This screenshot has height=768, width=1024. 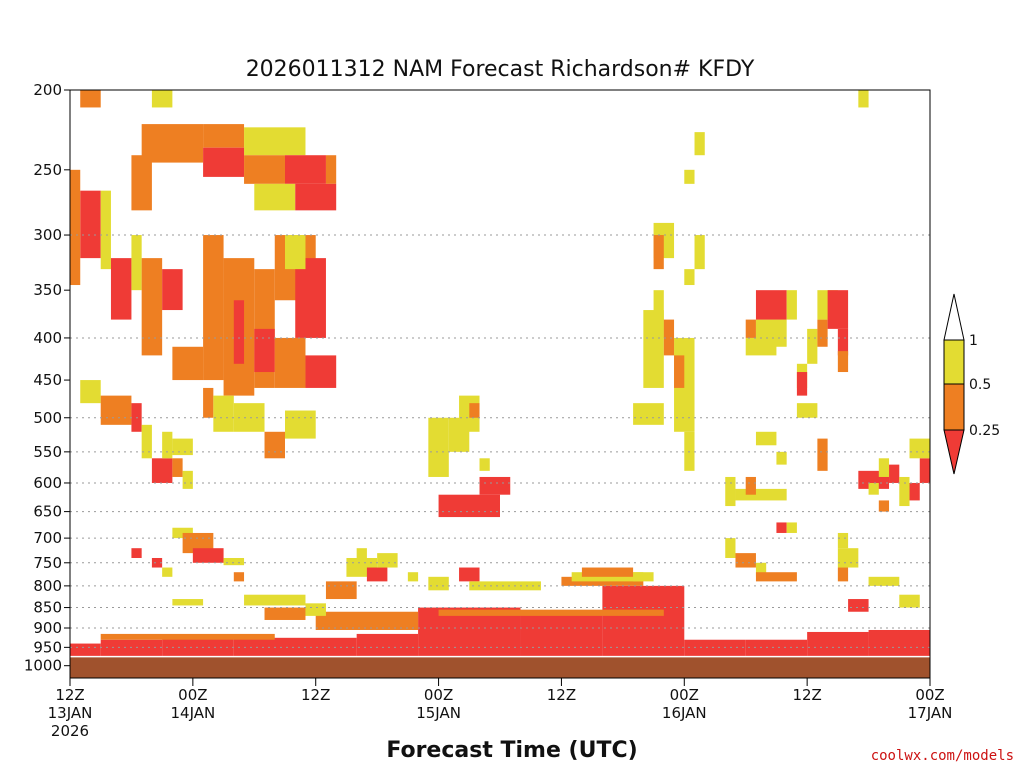 What do you see at coordinates (47, 538) in the screenshot?
I see `y-tick-label: 700` at bounding box center [47, 538].